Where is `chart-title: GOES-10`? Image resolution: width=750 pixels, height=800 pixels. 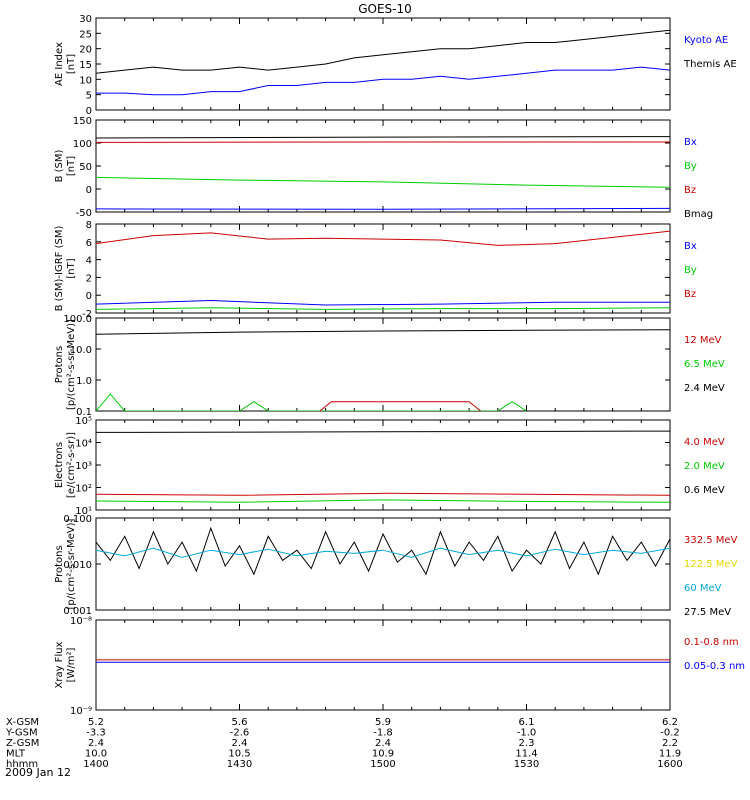
chart-title: GOES-10 is located at coordinates (385, 9).